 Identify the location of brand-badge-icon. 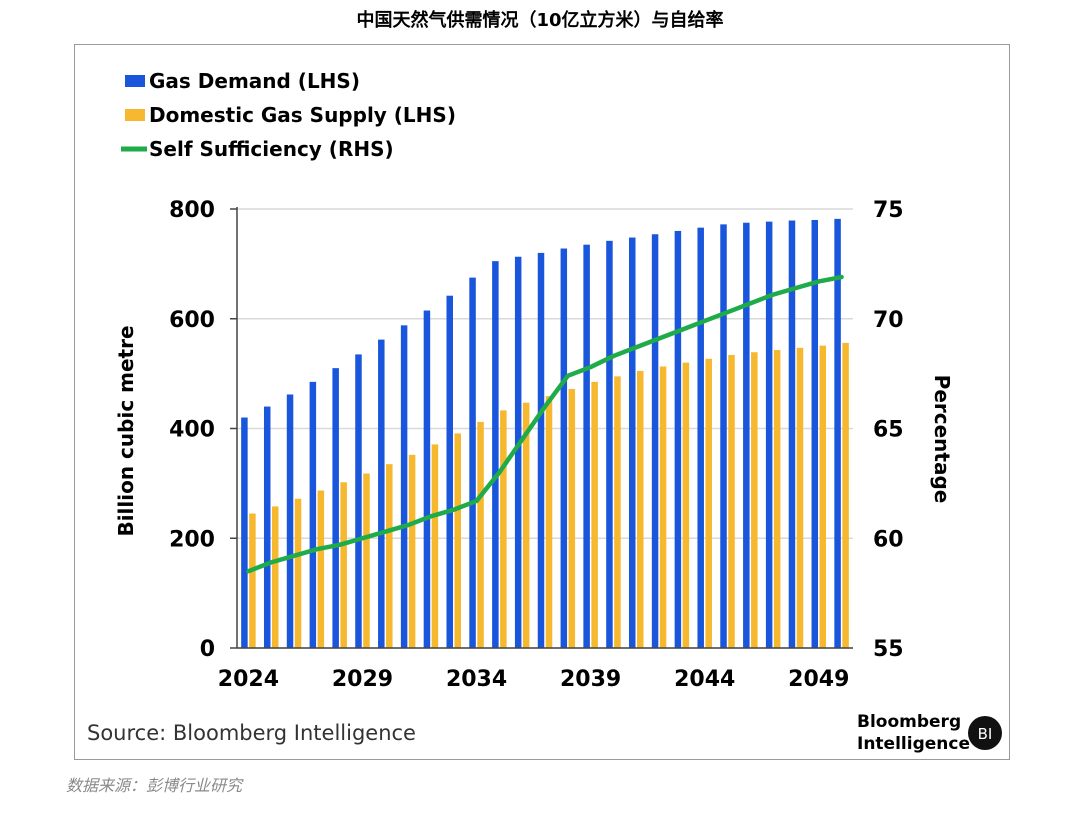
(985, 733).